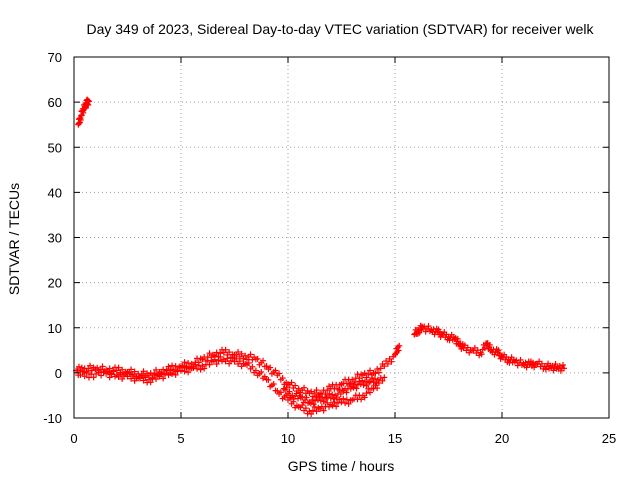  Describe the element at coordinates (55, 57) in the screenshot. I see `y-tick-label: 70` at that location.